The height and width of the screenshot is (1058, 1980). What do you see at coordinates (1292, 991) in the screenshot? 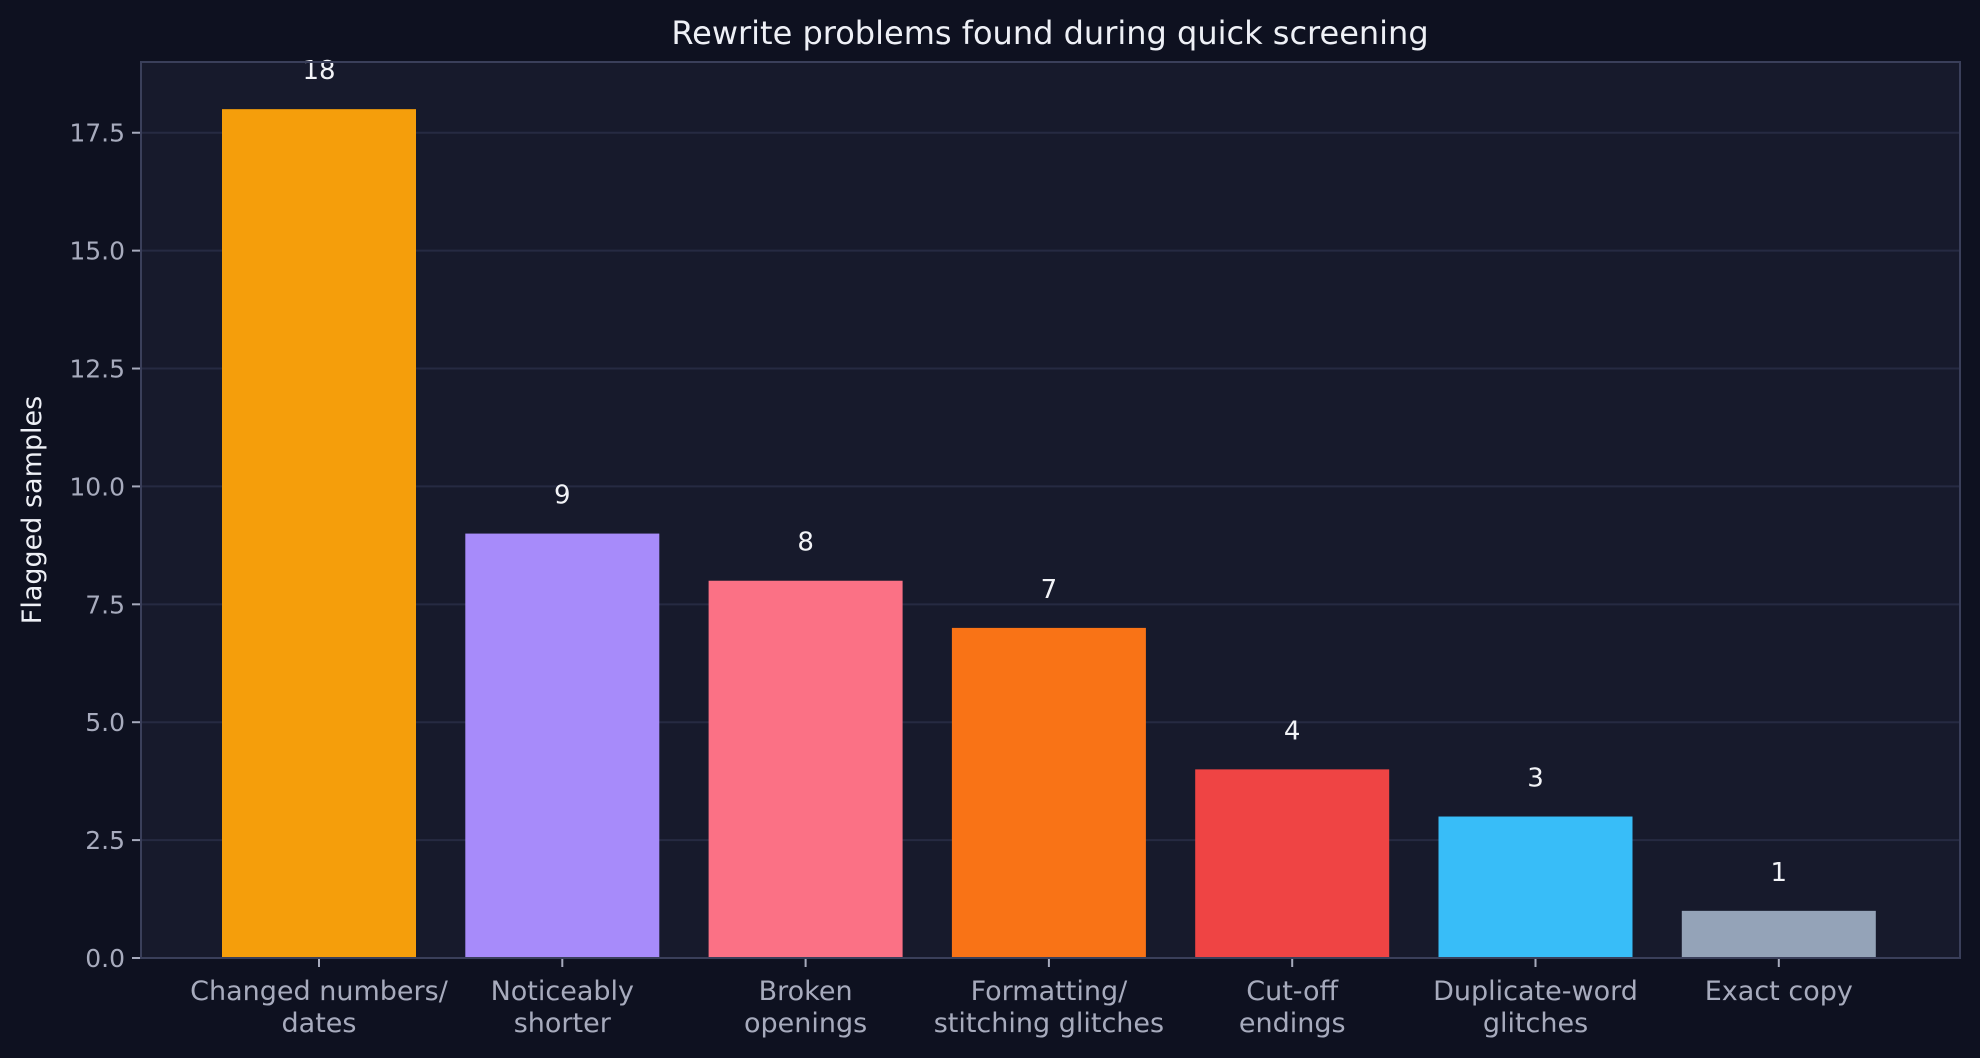
I see `x-tick-label: Cut-off` at bounding box center [1292, 991].